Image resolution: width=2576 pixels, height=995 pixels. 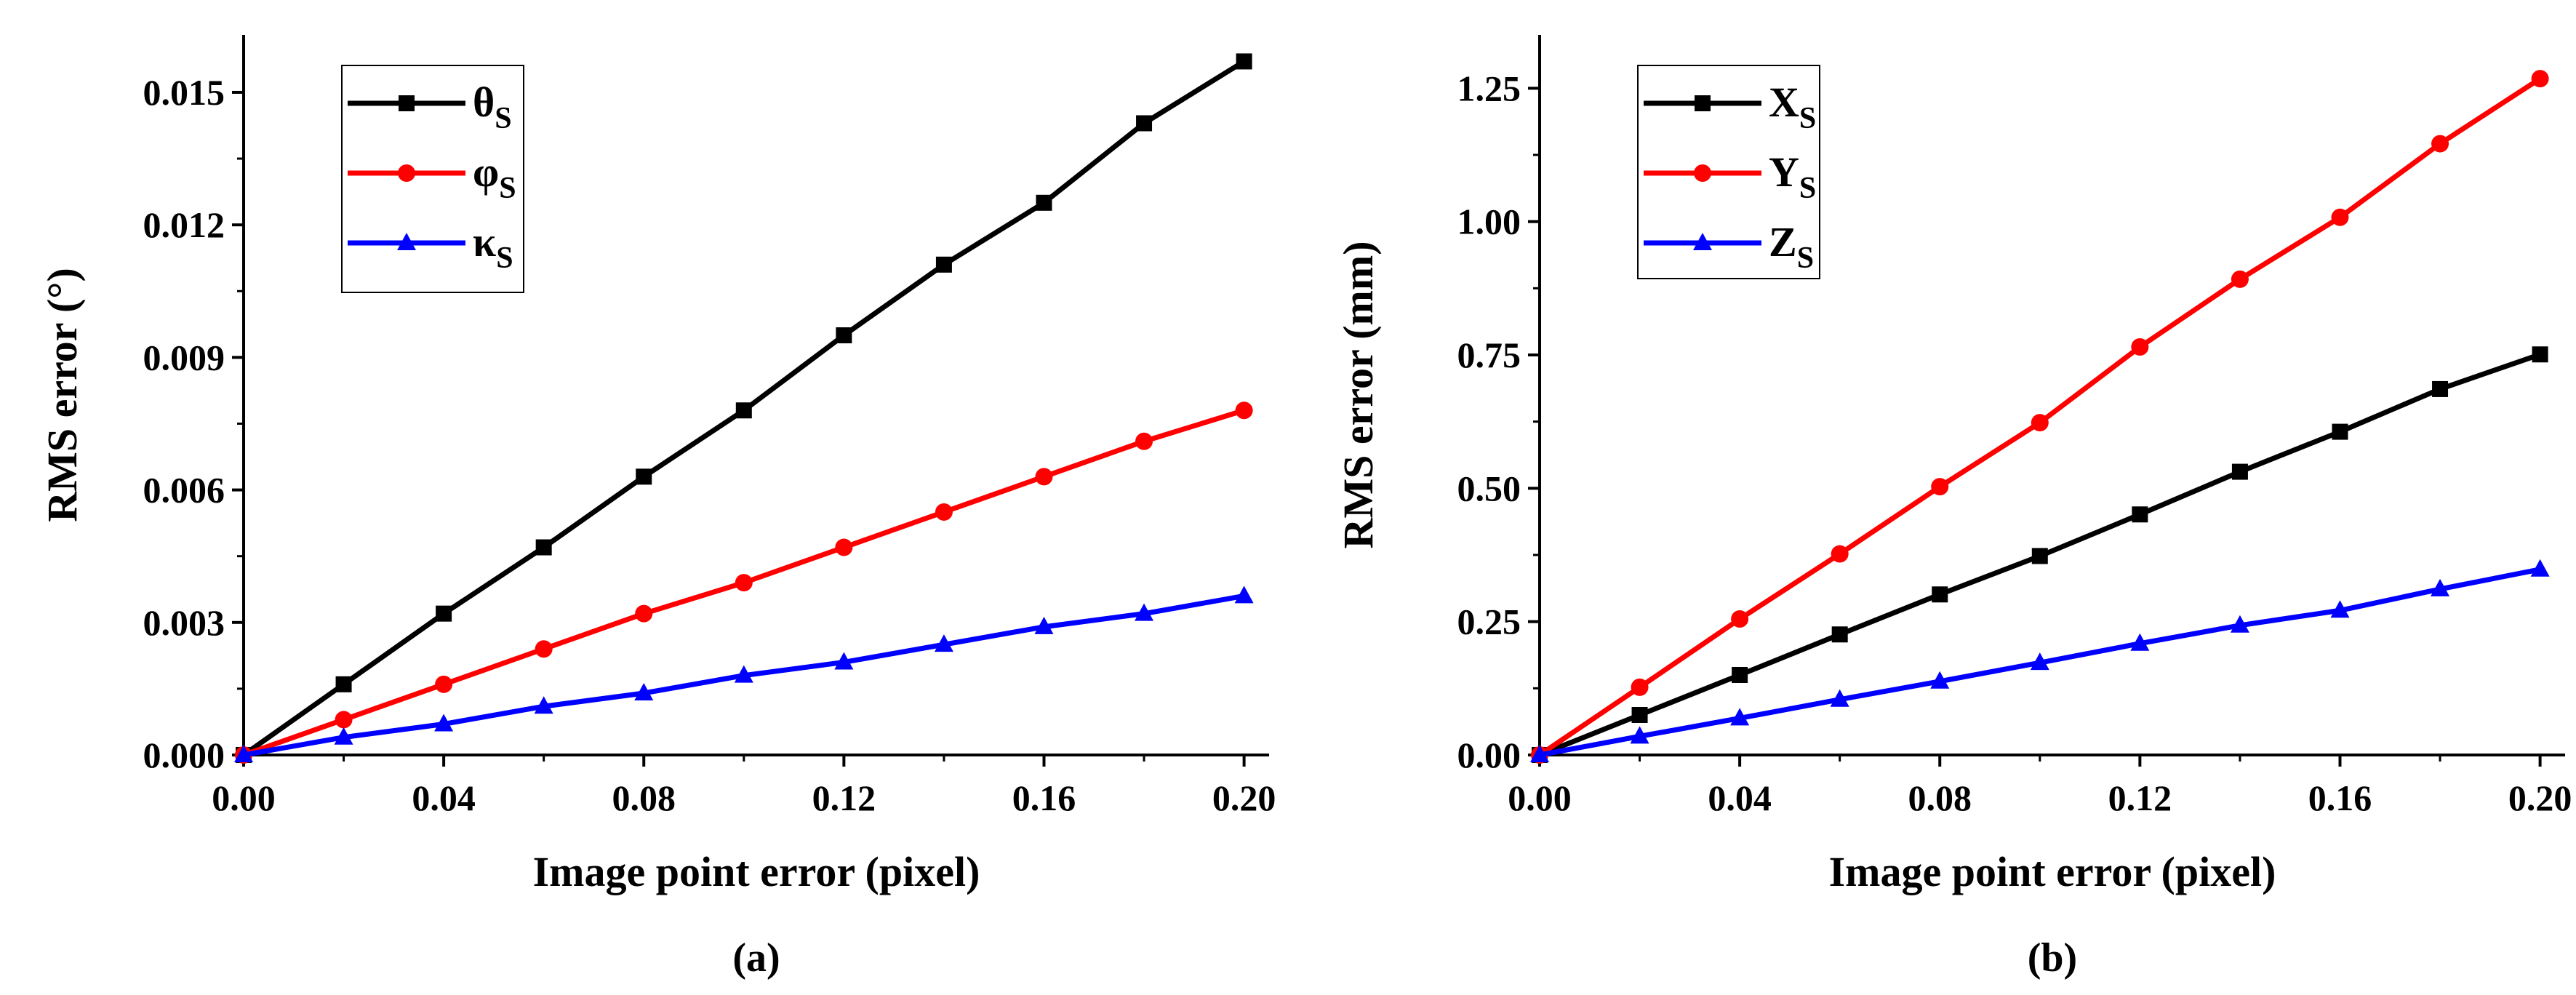 I want to click on y-tick-label: 0.003, so click(x=184, y=622).